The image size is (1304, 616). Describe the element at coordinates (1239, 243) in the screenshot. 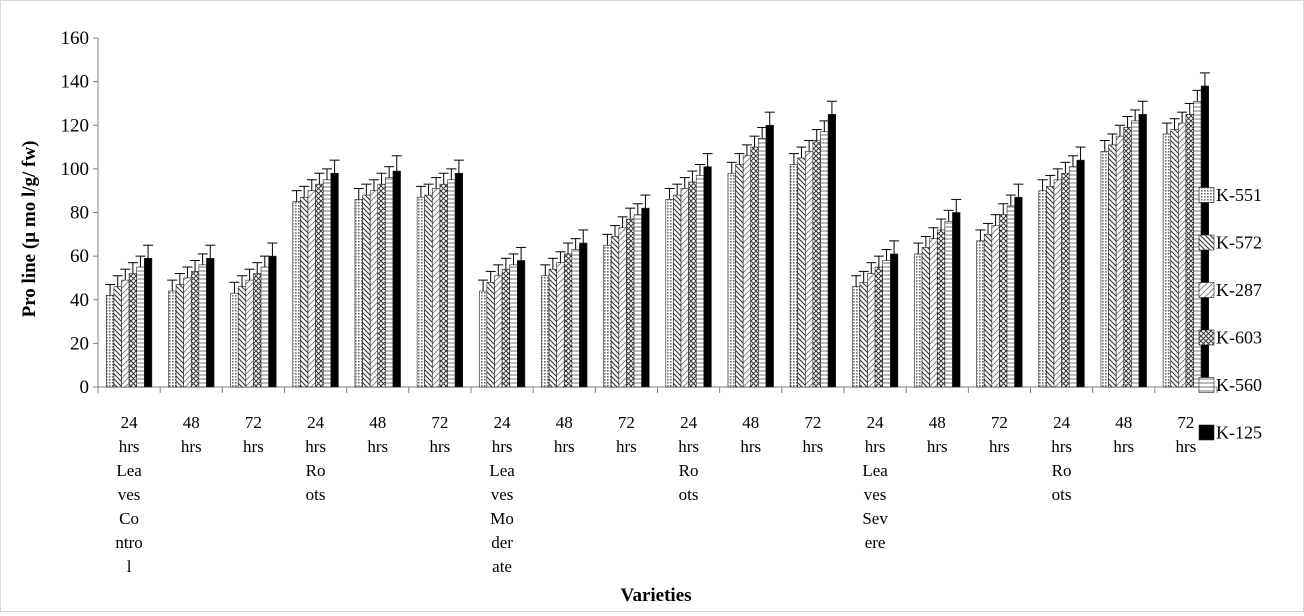

I see `legend-label: K-572` at that location.